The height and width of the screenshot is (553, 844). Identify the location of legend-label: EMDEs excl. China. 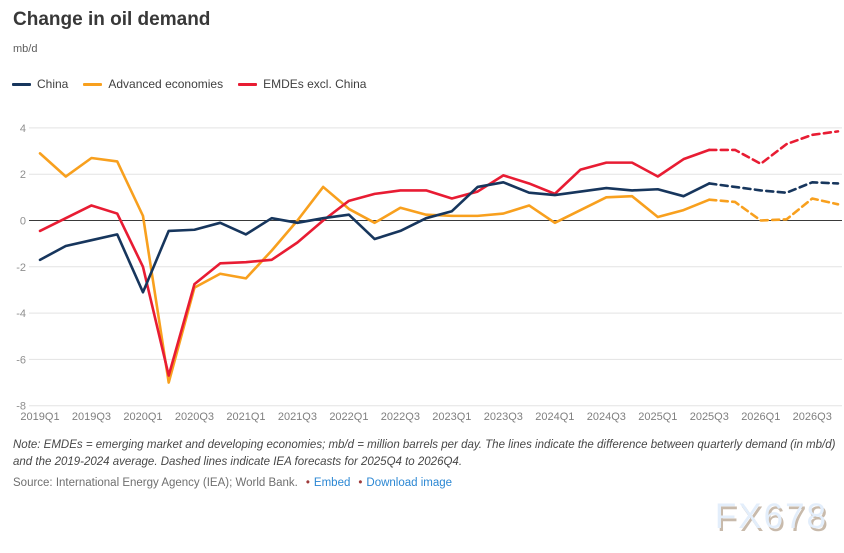
(315, 84).